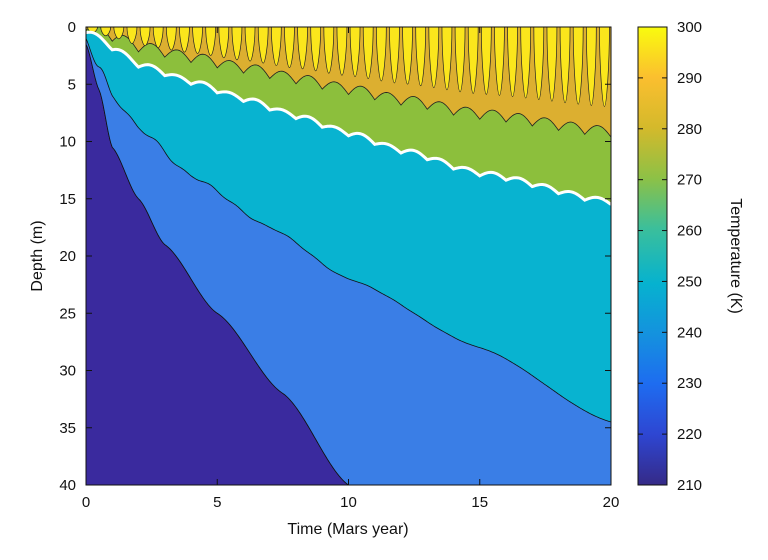  Describe the element at coordinates (611, 502) in the screenshot. I see `x-tick-label: 20` at that location.